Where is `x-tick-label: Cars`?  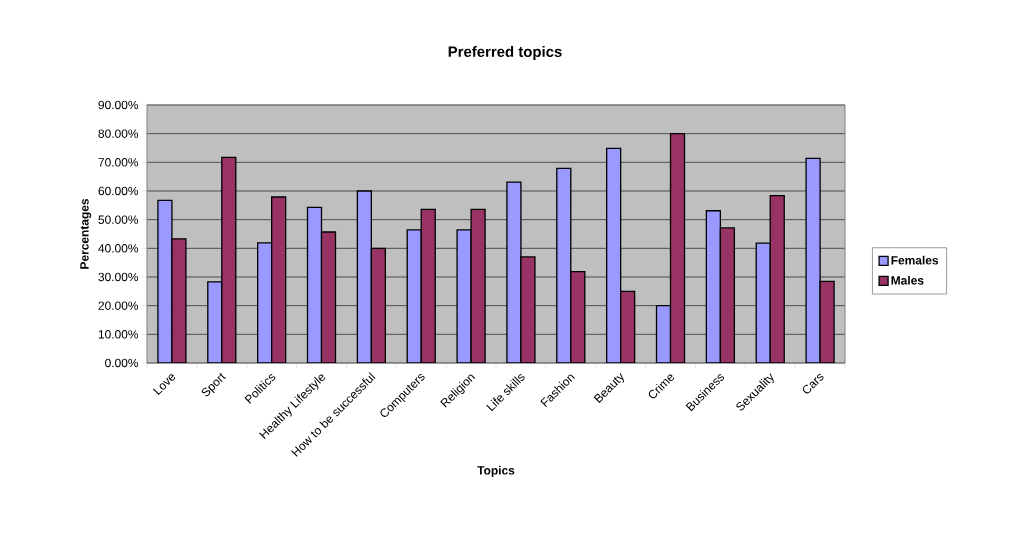
x-tick-label: Cars is located at coordinates (813, 384).